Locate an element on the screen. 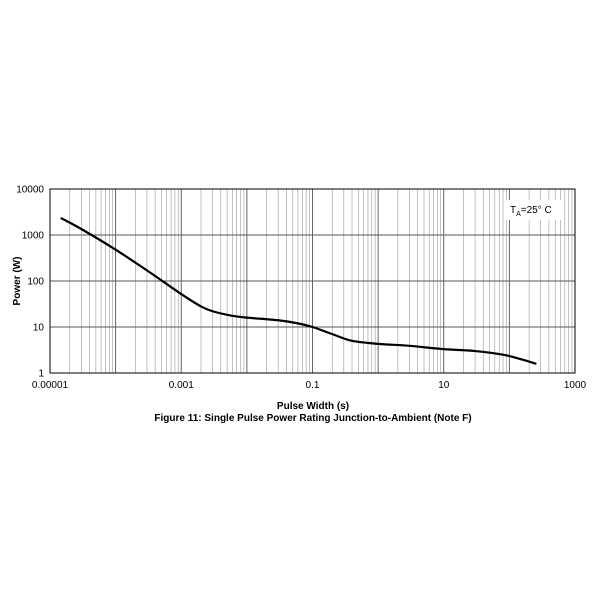 Image resolution: width=600 pixels, height=600 pixels. annotation-box is located at coordinates (533, 210).